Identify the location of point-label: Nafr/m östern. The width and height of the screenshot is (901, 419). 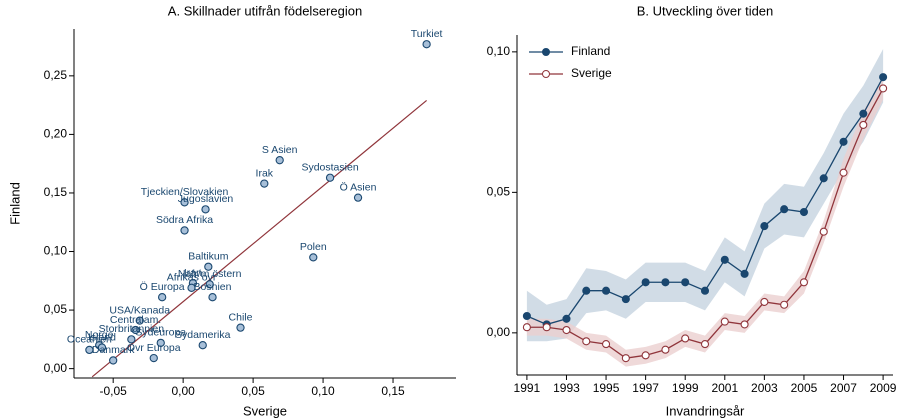
(210, 274).